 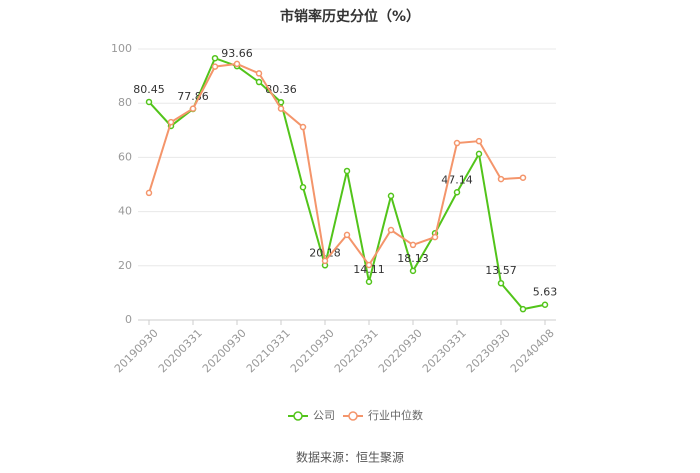 What do you see at coordinates (128, 319) in the screenshot?
I see `y-tick-label: 0` at bounding box center [128, 319].